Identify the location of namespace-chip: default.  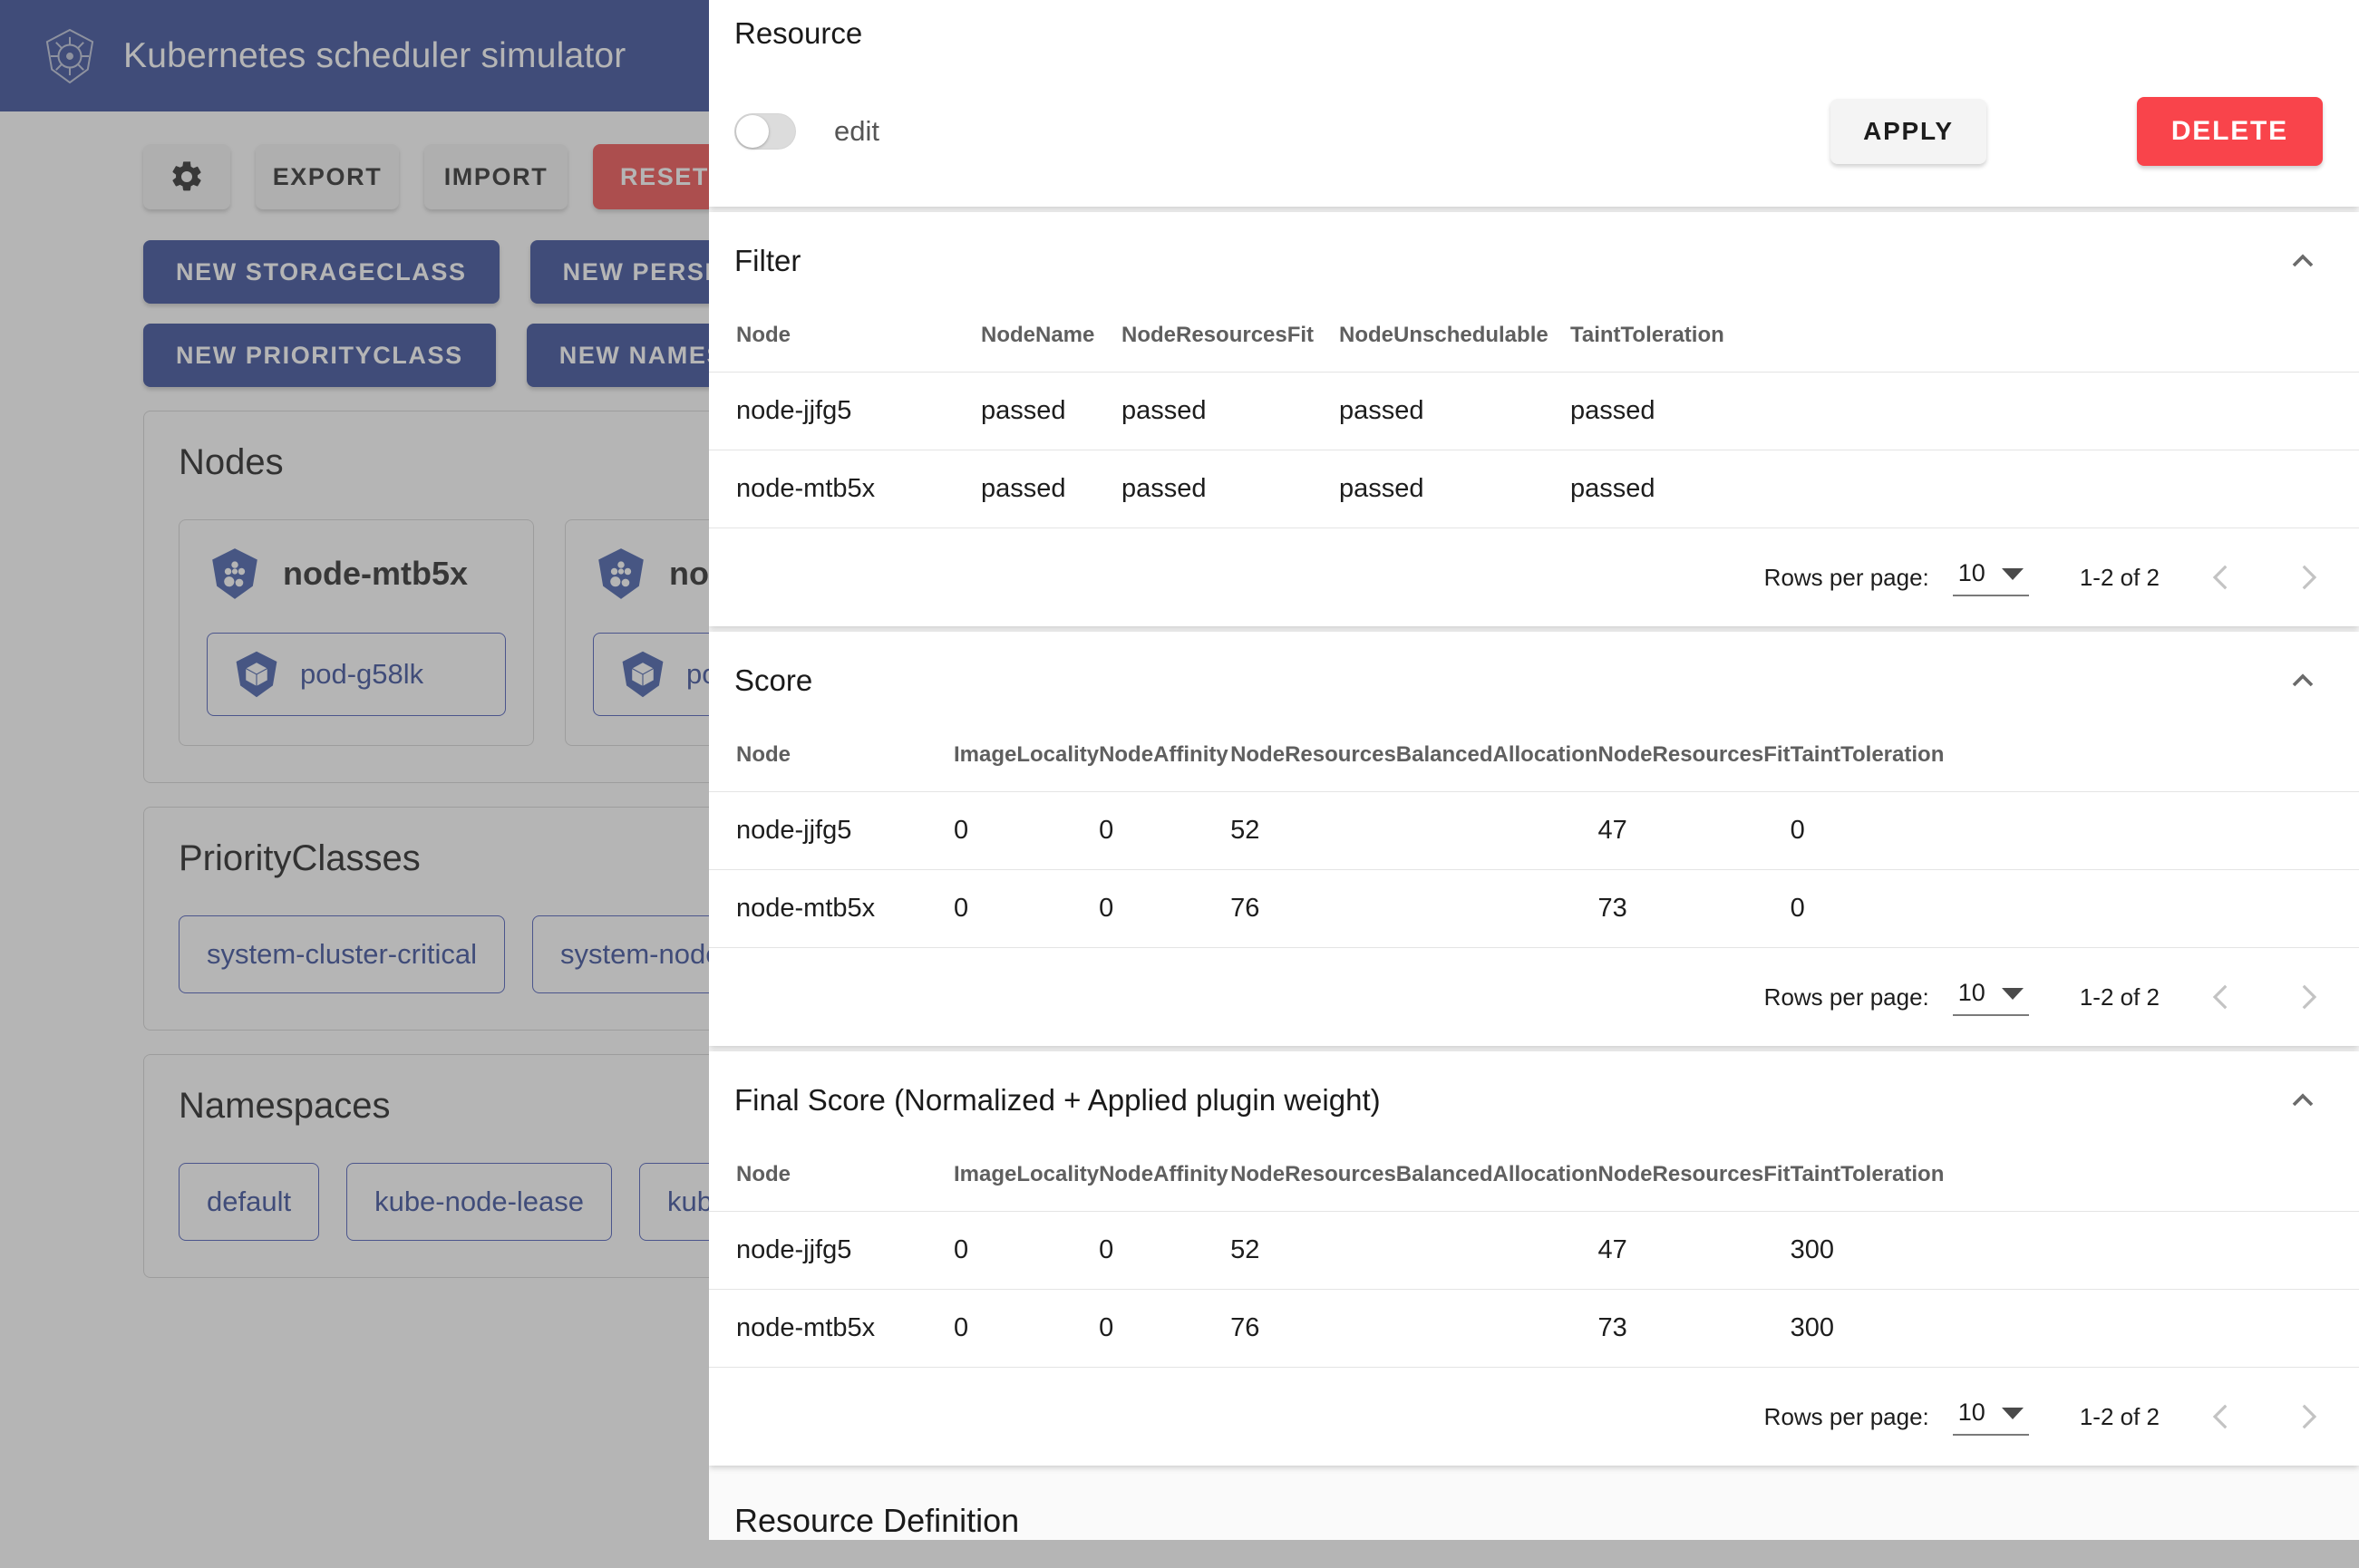
(249, 1202).